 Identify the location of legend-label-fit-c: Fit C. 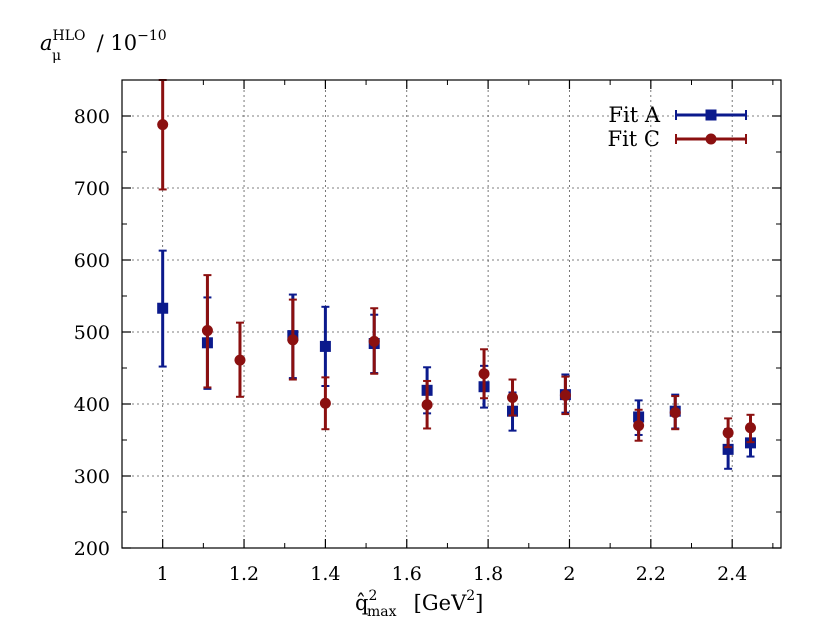
(634, 139).